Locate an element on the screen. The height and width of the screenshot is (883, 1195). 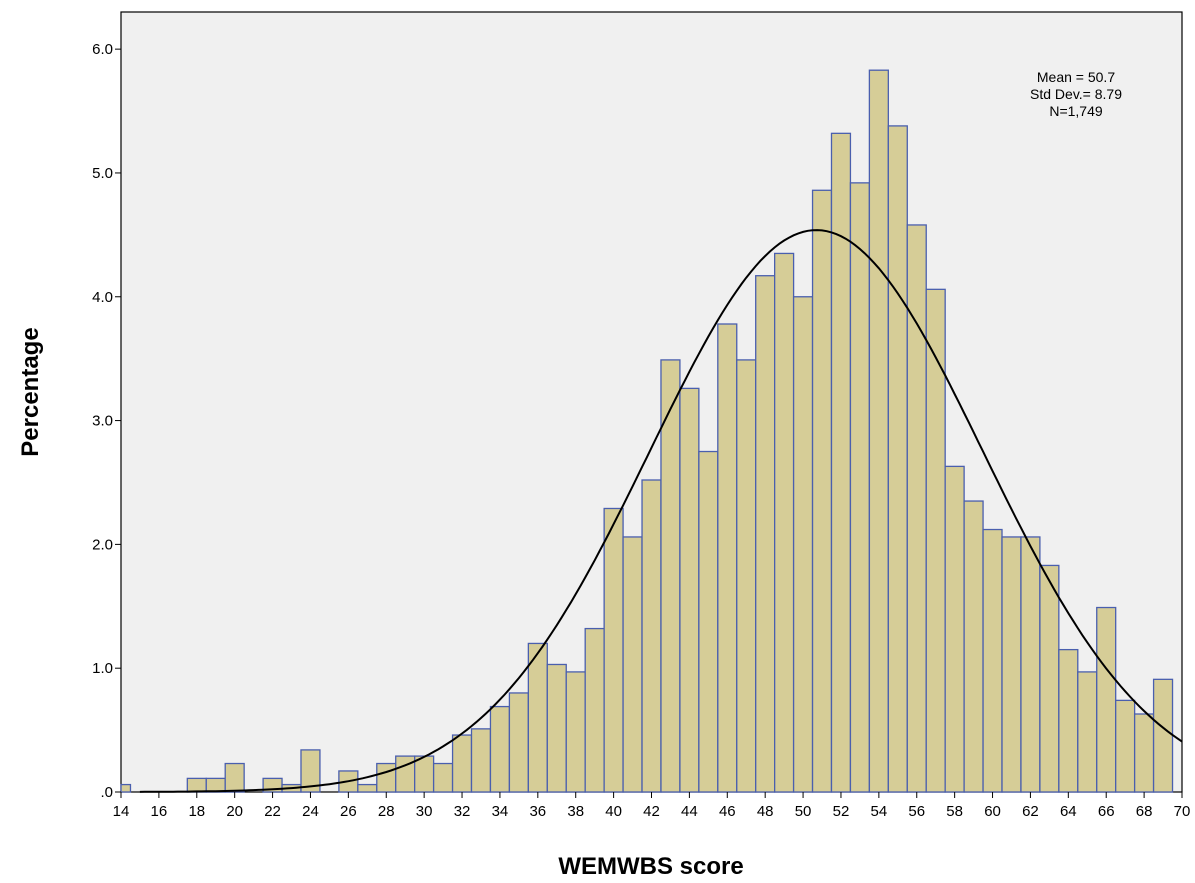
x-tick-label: 68 is located at coordinates (1144, 811).